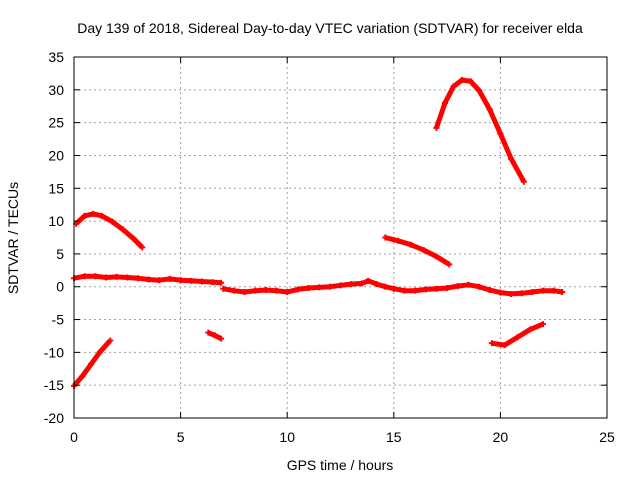  What do you see at coordinates (74, 437) in the screenshot?
I see `x-tick-label: 0` at bounding box center [74, 437].